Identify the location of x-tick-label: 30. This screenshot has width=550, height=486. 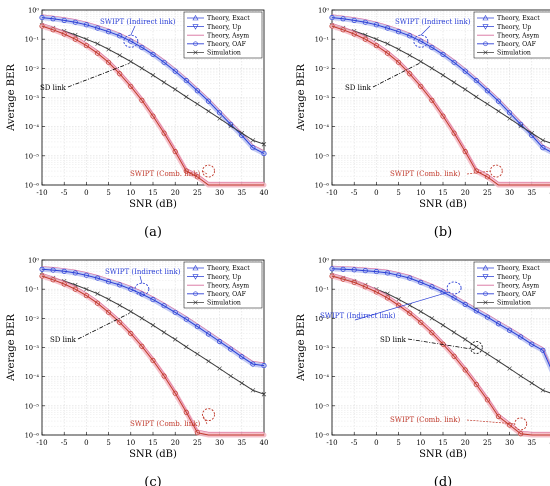
(219, 193).